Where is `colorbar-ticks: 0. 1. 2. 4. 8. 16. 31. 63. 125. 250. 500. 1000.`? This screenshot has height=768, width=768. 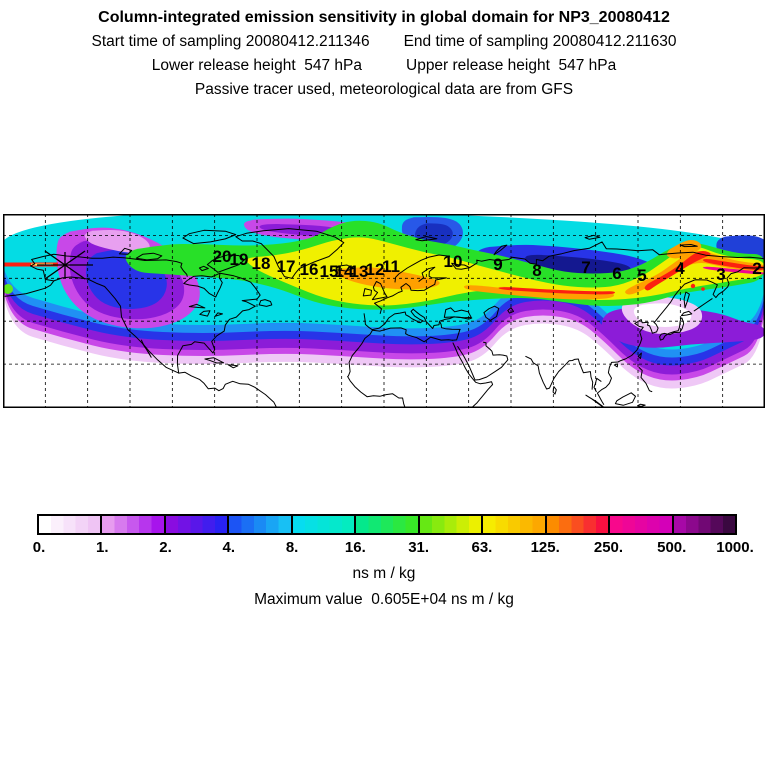
colorbar-ticks: 0. 1. 2. 4. 8. 16. 31. 63. 125. 250. 500. 1000. is located at coordinates (384, 549).